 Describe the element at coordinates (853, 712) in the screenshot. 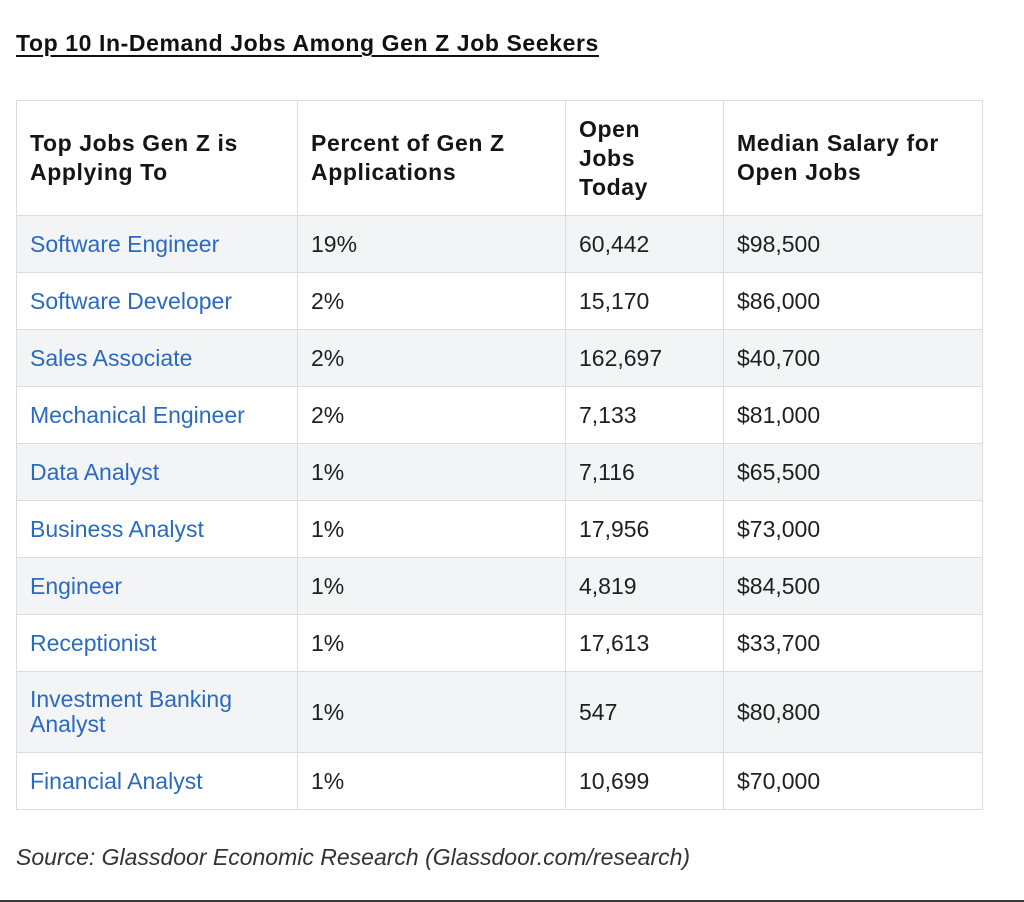

I see `salary-cell: $80,800` at that location.